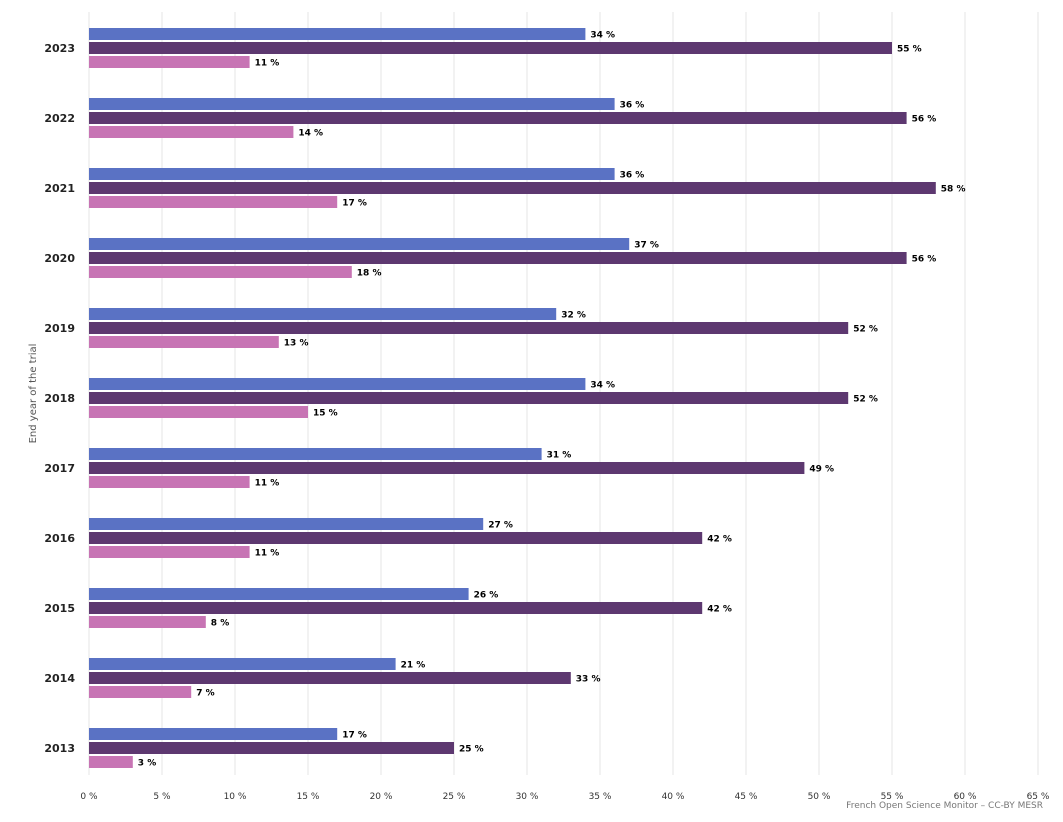  I want to click on x-tick-label: 35 %, so click(600, 797).